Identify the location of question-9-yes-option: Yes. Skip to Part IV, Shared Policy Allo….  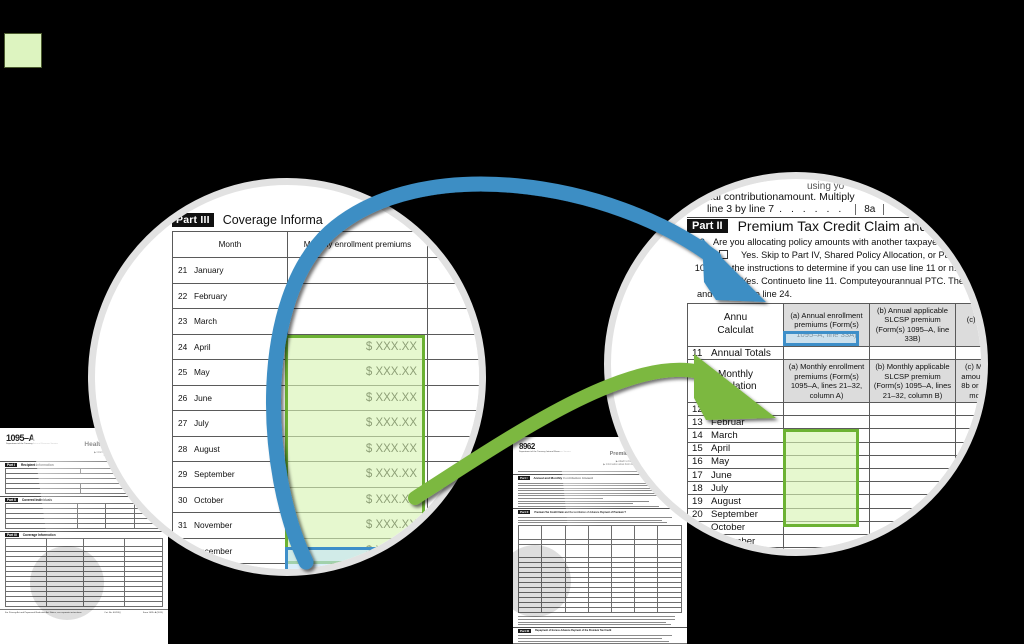
(834, 255).